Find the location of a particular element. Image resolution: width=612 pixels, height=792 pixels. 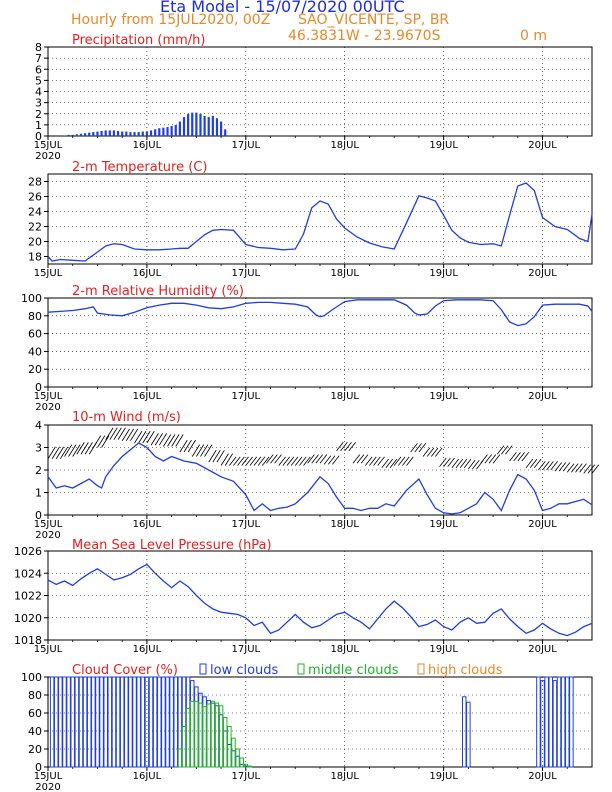

x-tick-label: 20JUL is located at coordinates (542, 776).